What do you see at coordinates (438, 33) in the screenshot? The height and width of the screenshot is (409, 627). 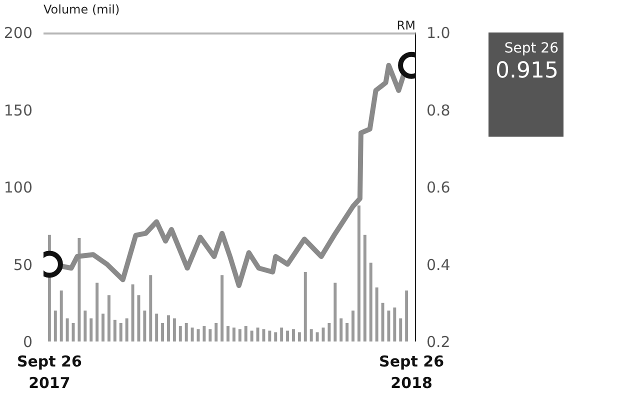 I see `y2-tick-label: 1.0` at bounding box center [438, 33].